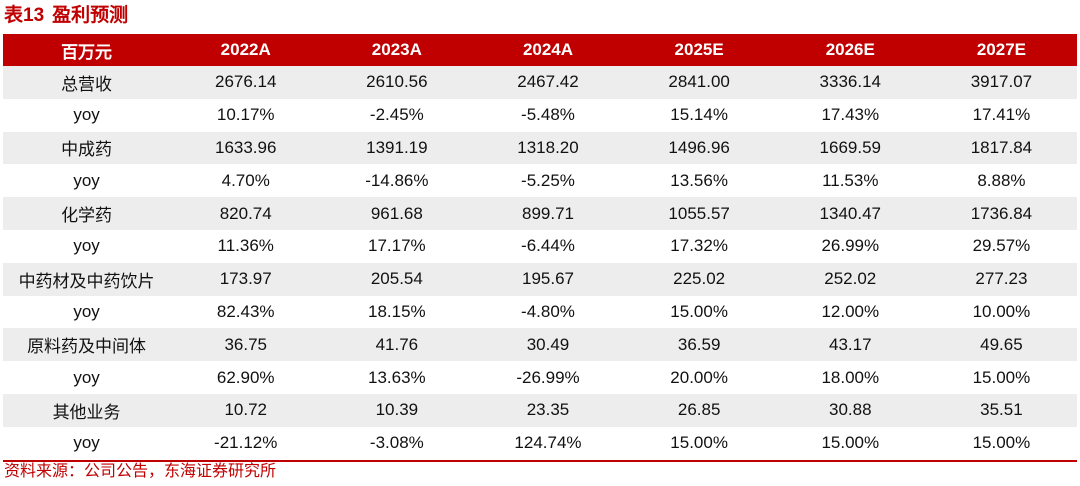 This screenshot has width=1080, height=486. I want to click on table-row: yoy 11.36% 17.17% -6.44% 17.32% 26.99% 29.57%, so click(540, 246).